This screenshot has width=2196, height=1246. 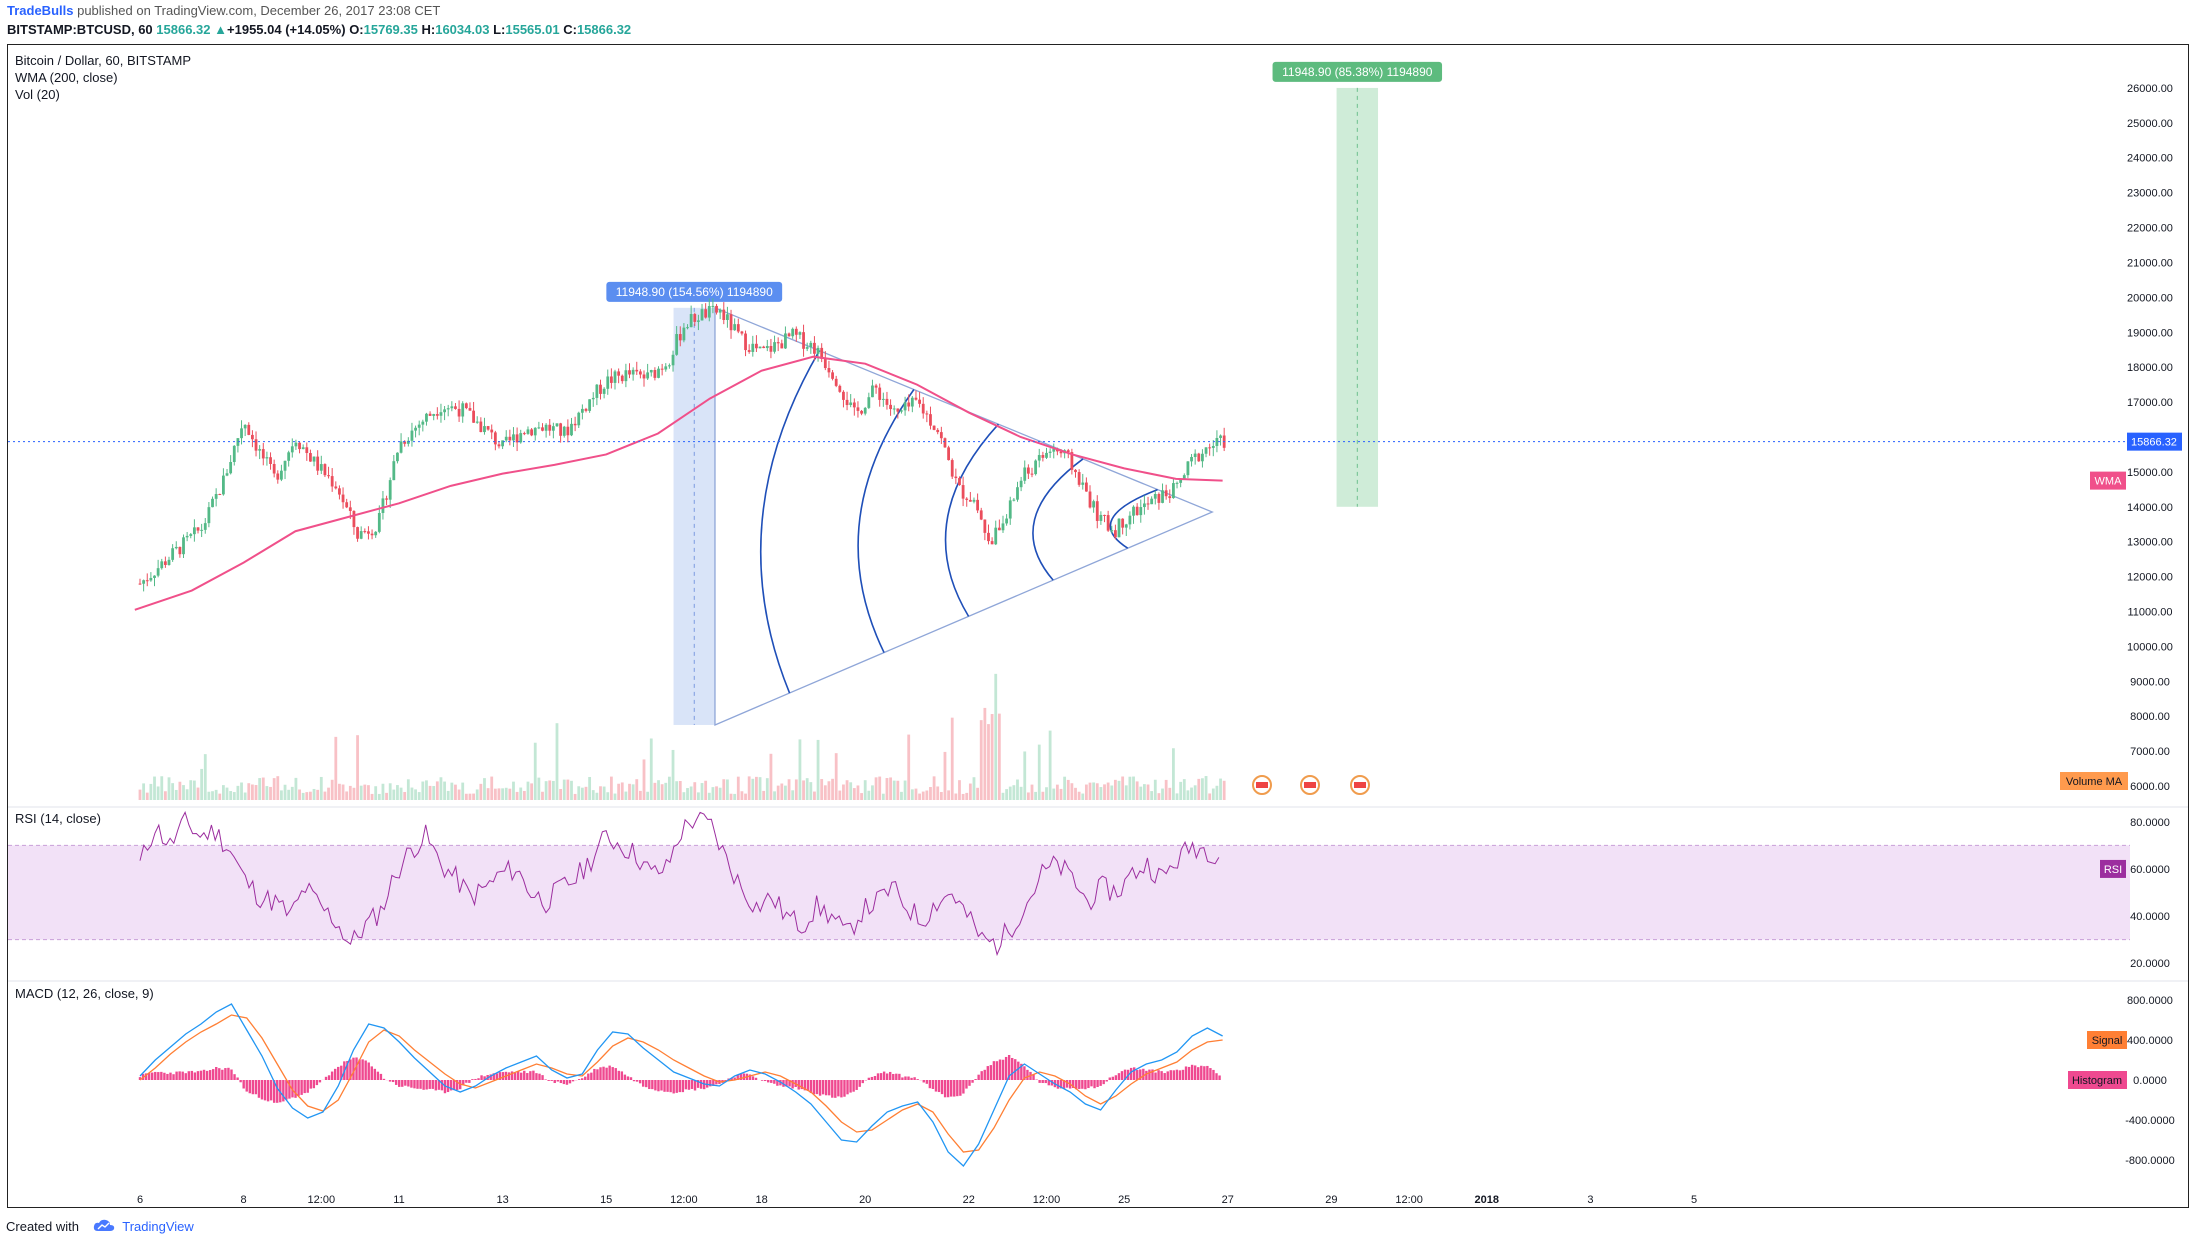 I want to click on volume-ma-label: Volume MA, so click(x=2094, y=782).